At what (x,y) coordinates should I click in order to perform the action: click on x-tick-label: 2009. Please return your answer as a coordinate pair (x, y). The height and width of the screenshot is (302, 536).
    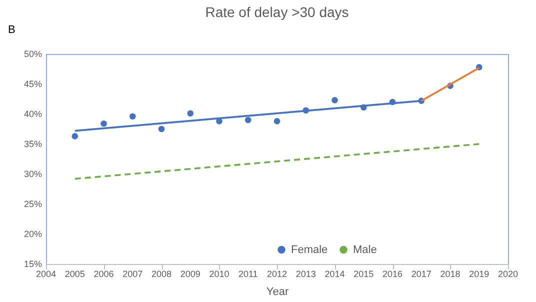
    Looking at the image, I should click on (190, 274).